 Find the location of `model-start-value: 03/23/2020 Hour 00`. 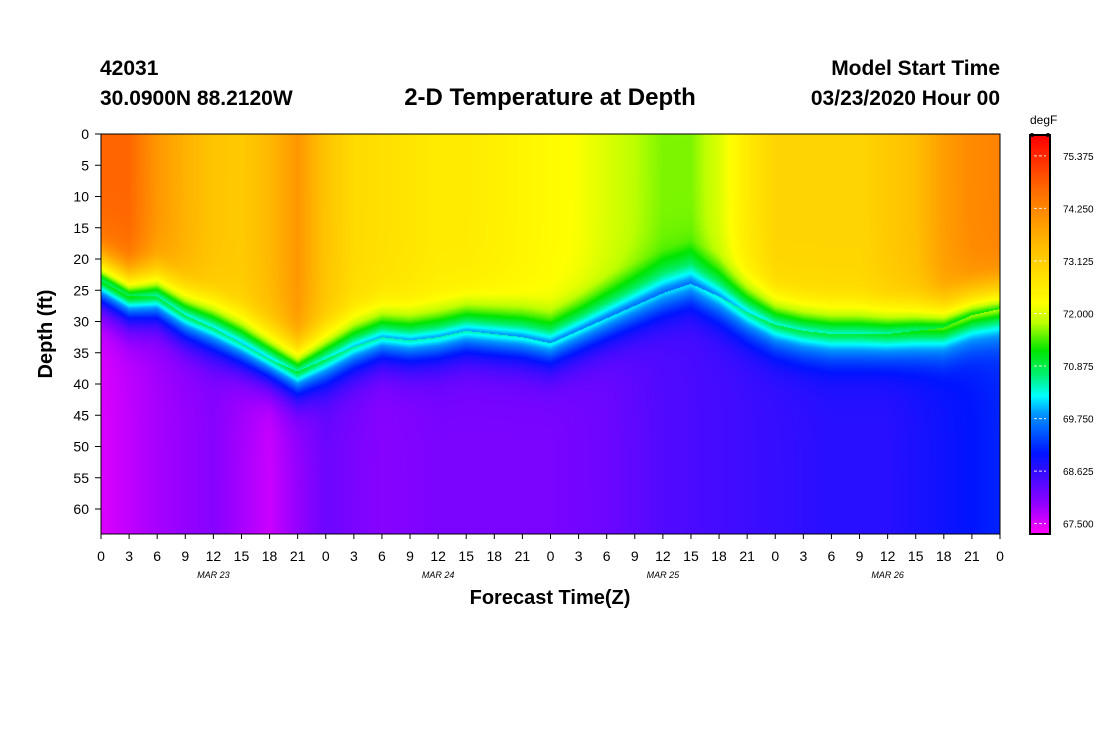

model-start-value: 03/23/2020 Hour 00 is located at coordinates (905, 98).